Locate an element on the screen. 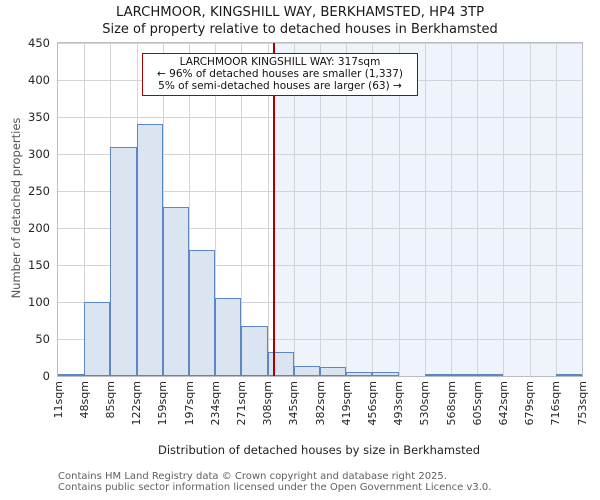 Image resolution: width=600 pixels, height=500 pixels. x-tick-label: 345sqm is located at coordinates (294, 403).